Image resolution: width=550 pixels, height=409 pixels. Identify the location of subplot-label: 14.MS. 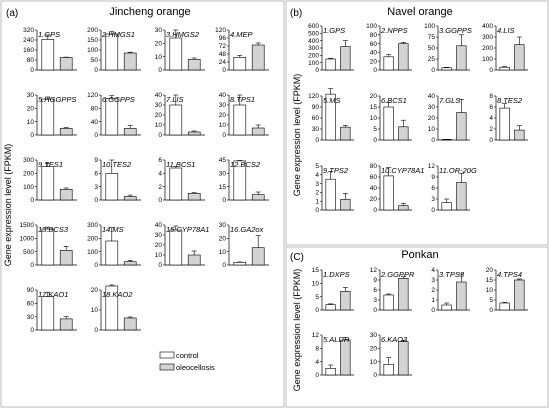
(113, 229).